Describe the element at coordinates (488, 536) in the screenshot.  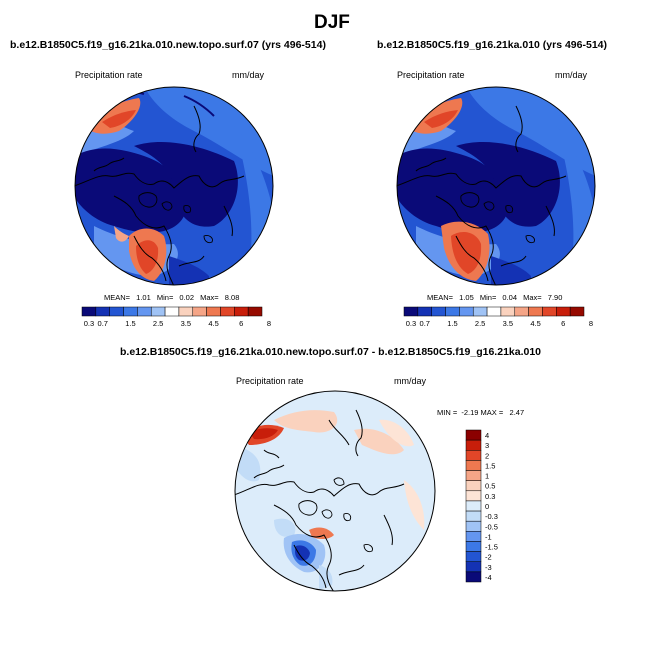
I see `diff-colorbar-tick-label: -1` at that location.